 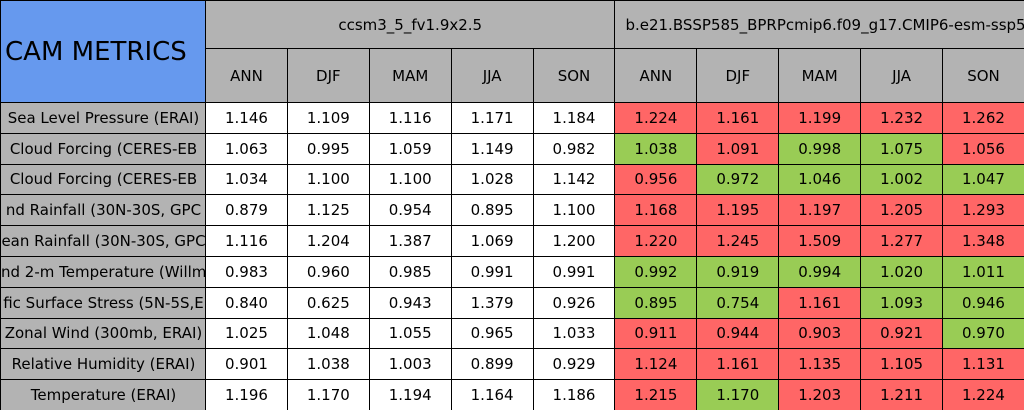 What do you see at coordinates (410, 24) in the screenshot?
I see `group-header: ccsm3_5_fv1.9x2.5` at bounding box center [410, 24].